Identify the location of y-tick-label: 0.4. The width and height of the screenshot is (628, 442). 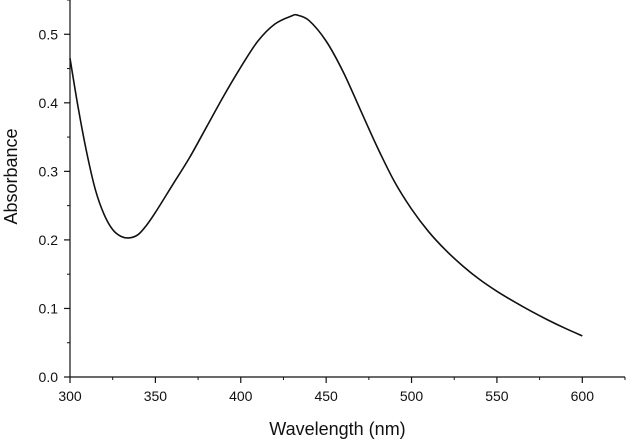
(49, 103).